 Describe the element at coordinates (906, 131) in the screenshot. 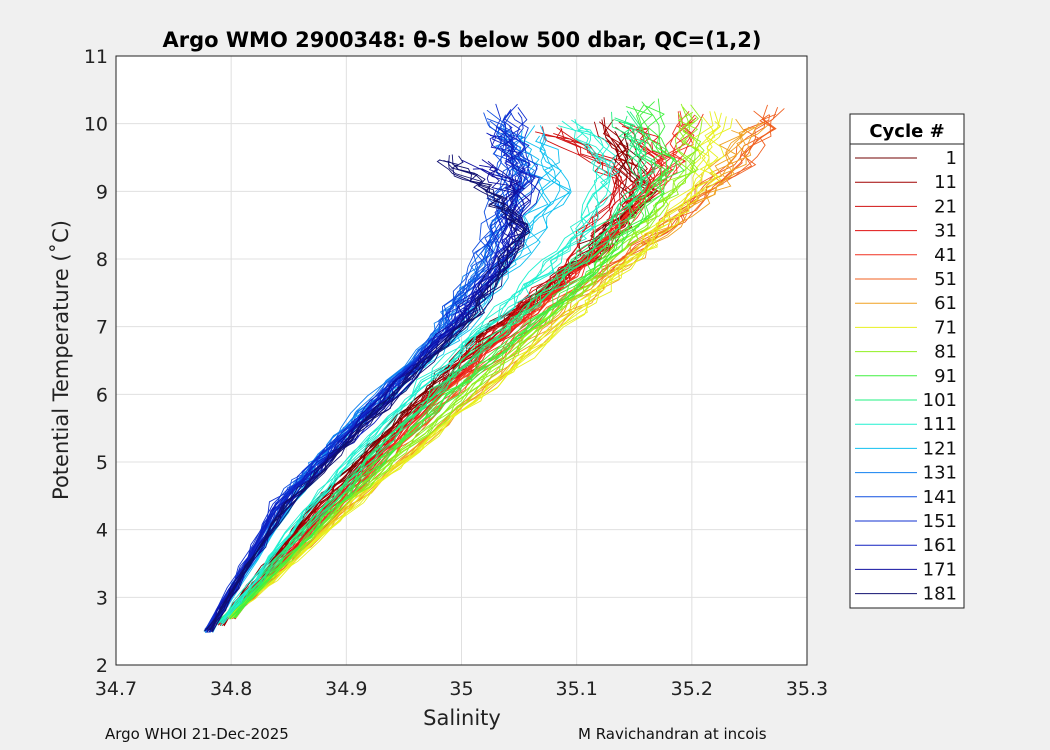

I see `legend-title: Cycle #` at that location.